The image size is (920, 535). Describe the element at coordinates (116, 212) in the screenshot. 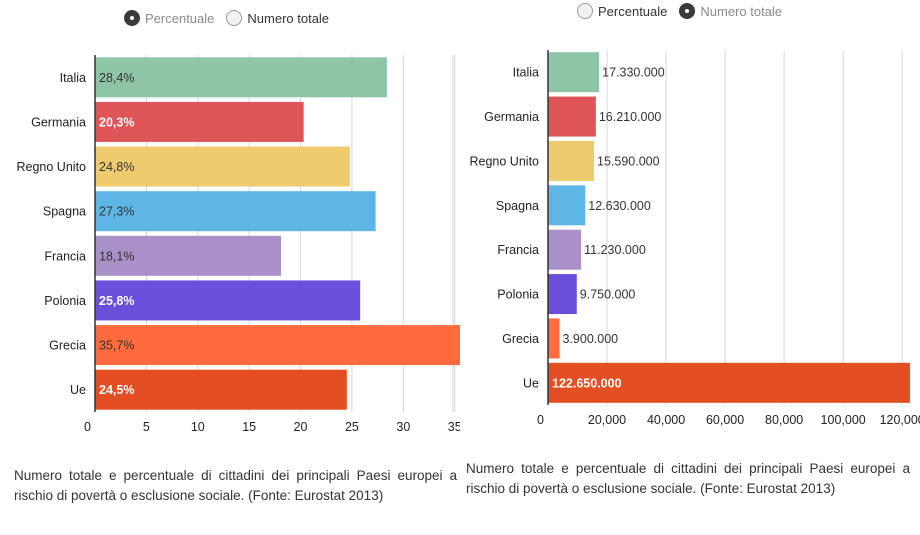

I see `value-label: 27,3%` at that location.